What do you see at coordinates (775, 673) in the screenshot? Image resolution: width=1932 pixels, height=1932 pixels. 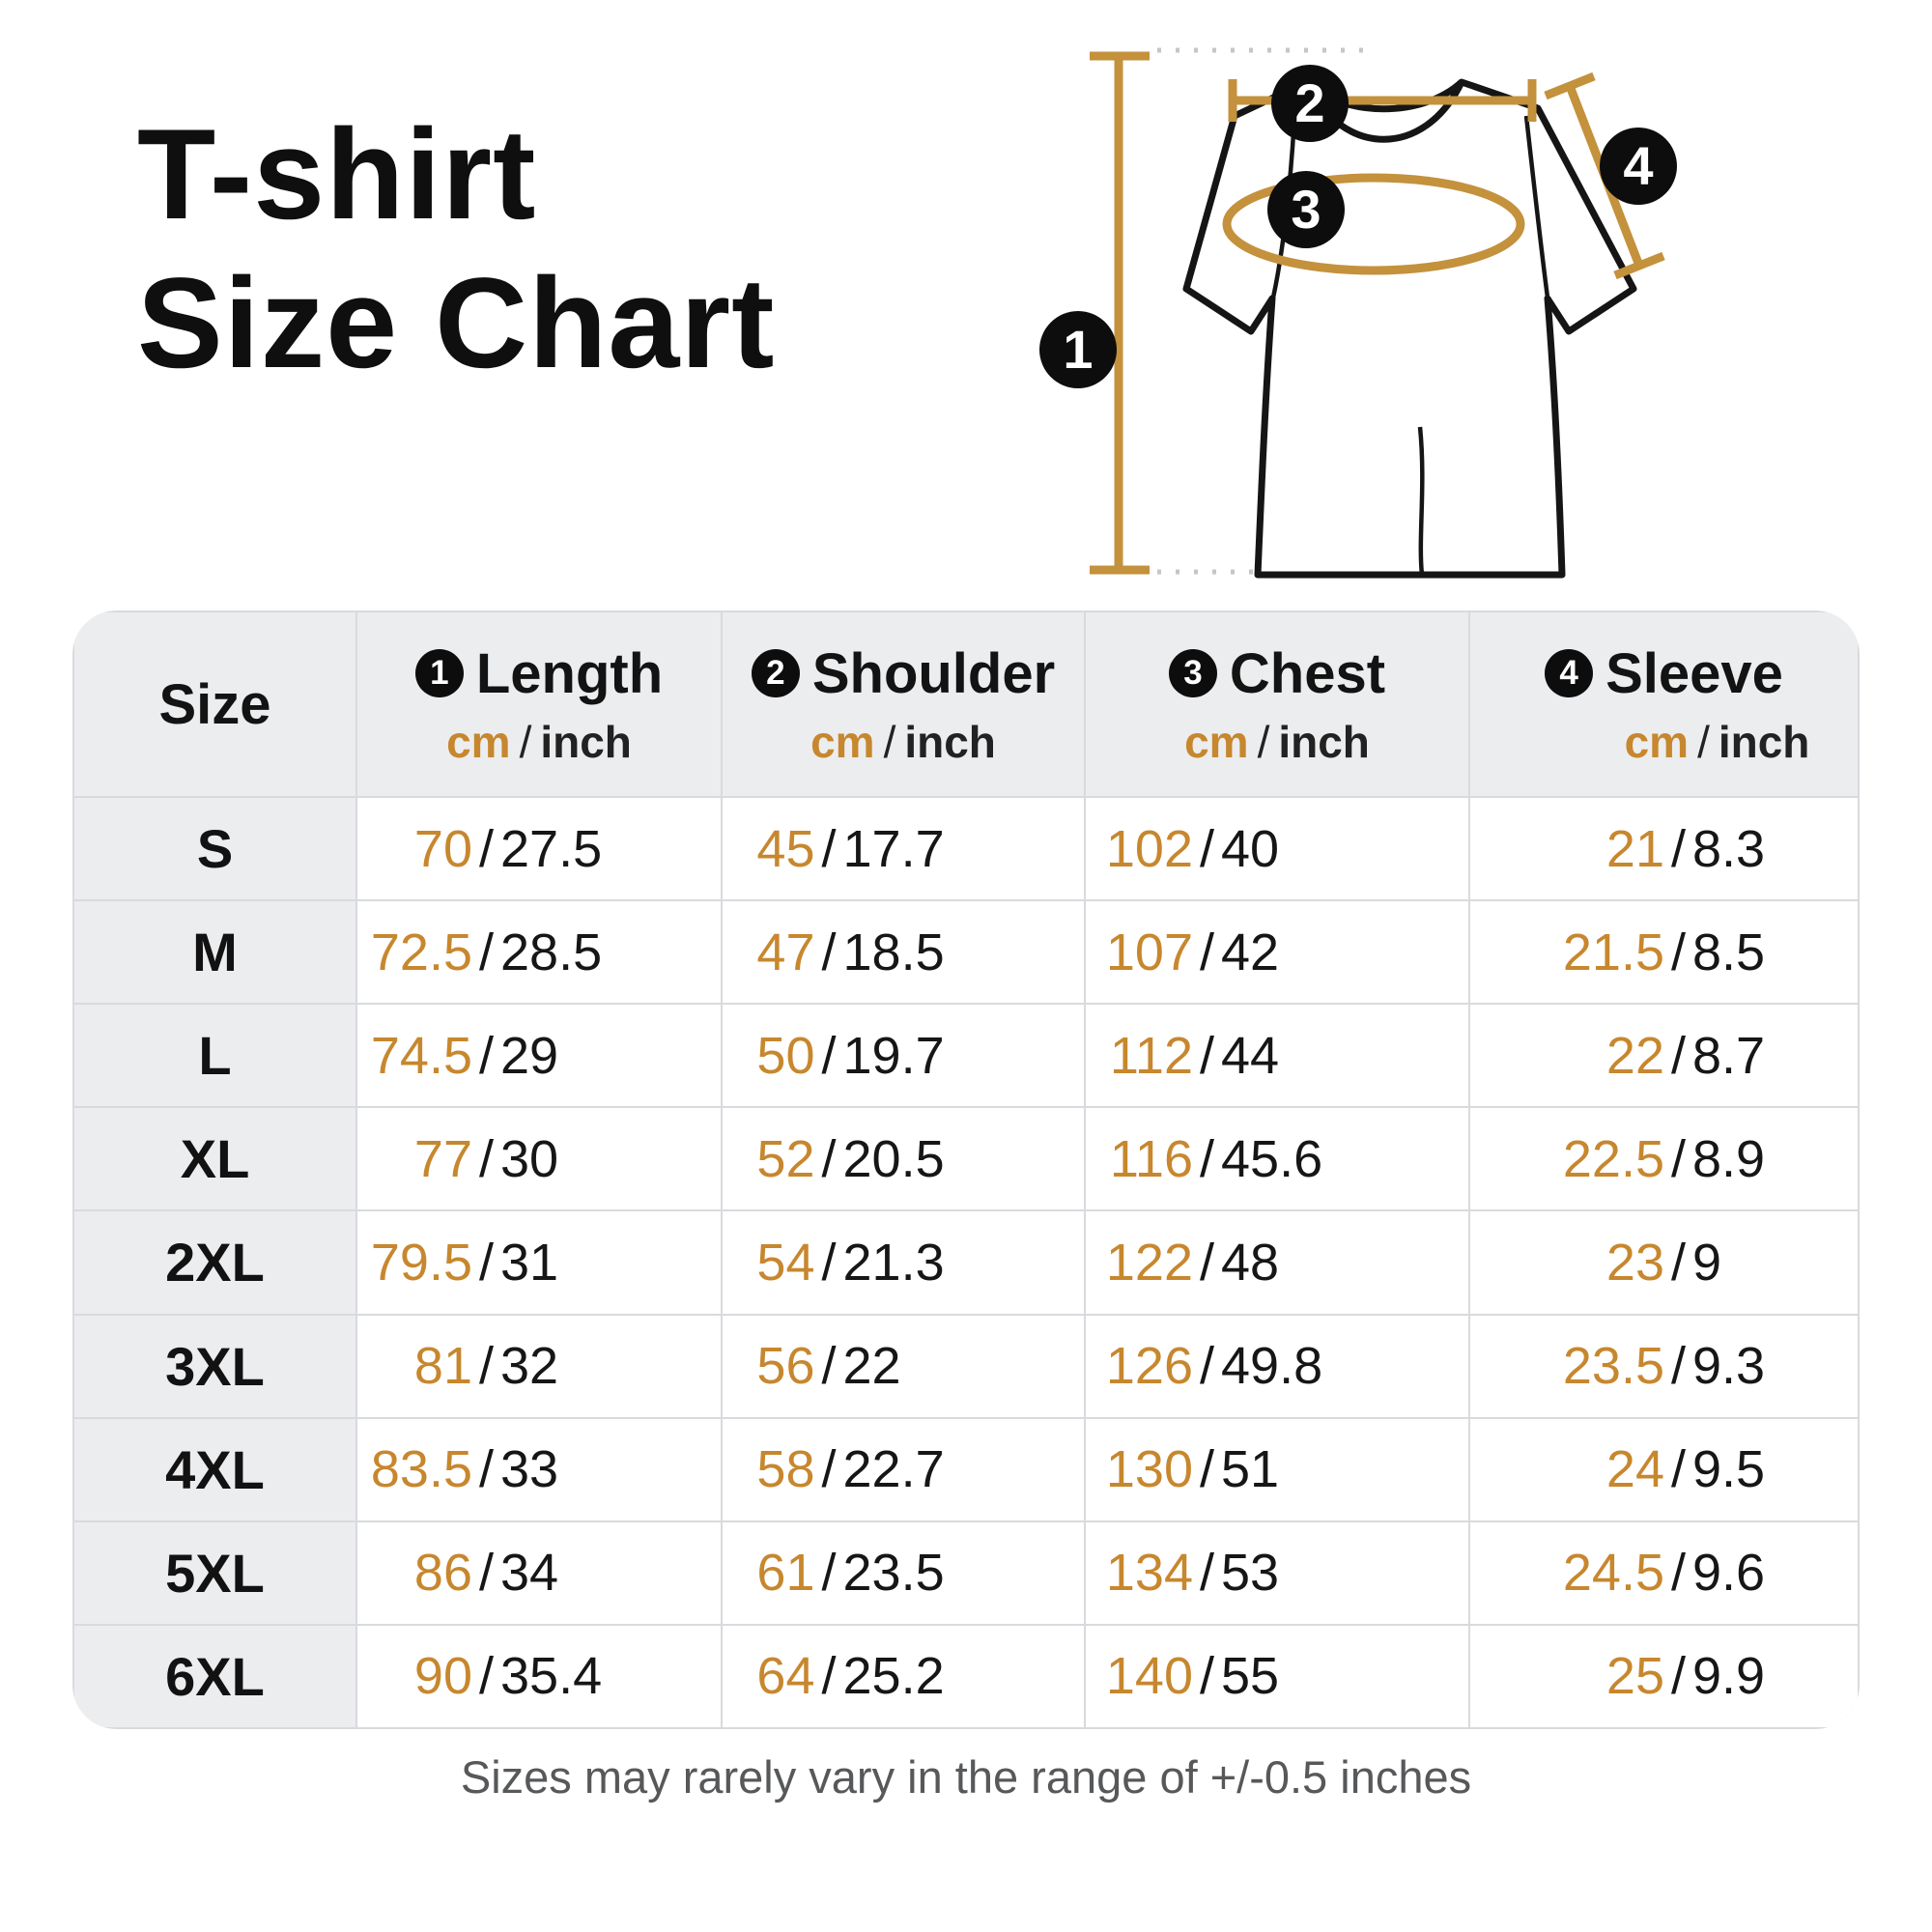 I see `circled-2-icon: 2` at bounding box center [775, 673].